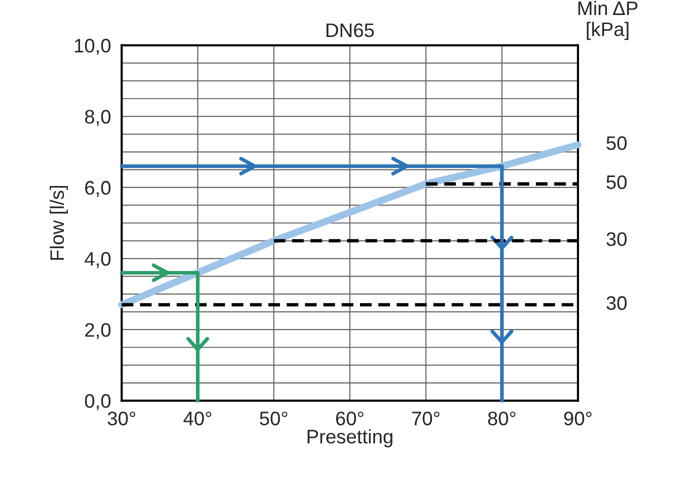 The image size is (676, 477). What do you see at coordinates (98, 188) in the screenshot?
I see `y-tick-label: 6,0` at bounding box center [98, 188].